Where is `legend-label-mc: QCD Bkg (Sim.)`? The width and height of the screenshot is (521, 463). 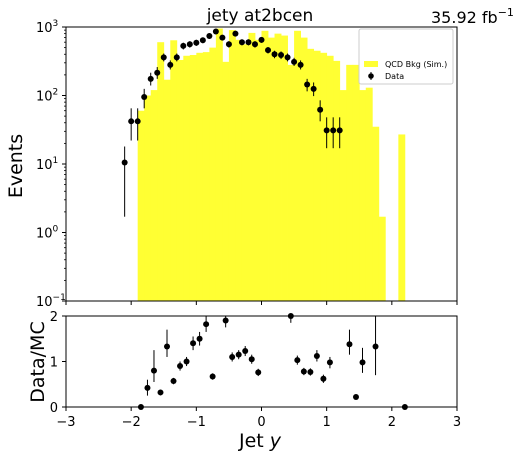 legend-label-mc: QCD Bkg (Sim.) is located at coordinates (416, 64).